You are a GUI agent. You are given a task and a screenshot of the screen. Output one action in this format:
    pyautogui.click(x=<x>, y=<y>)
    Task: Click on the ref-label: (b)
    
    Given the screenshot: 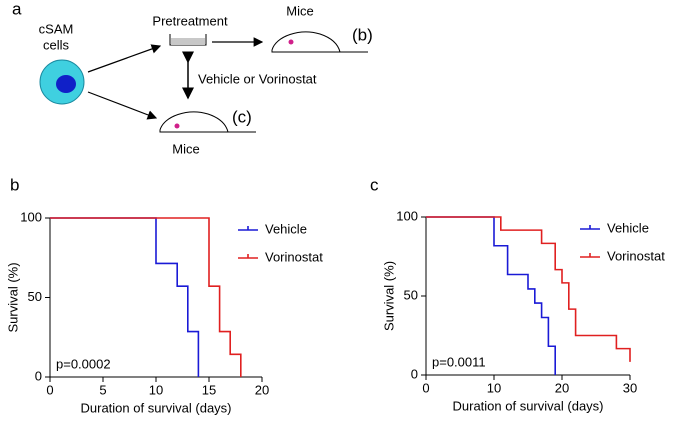 What is the action you would take?
    pyautogui.click(x=362, y=34)
    